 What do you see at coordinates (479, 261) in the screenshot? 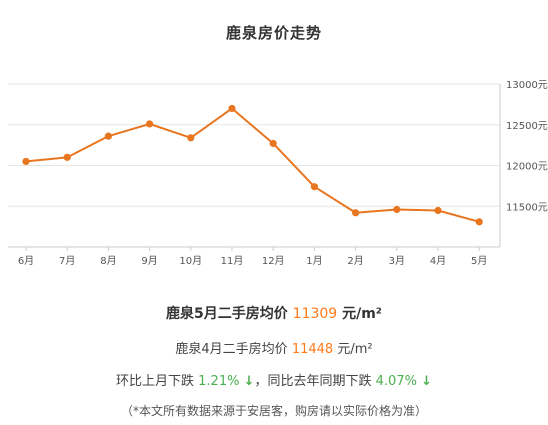
I see `x-tick-label: 5月` at bounding box center [479, 261].